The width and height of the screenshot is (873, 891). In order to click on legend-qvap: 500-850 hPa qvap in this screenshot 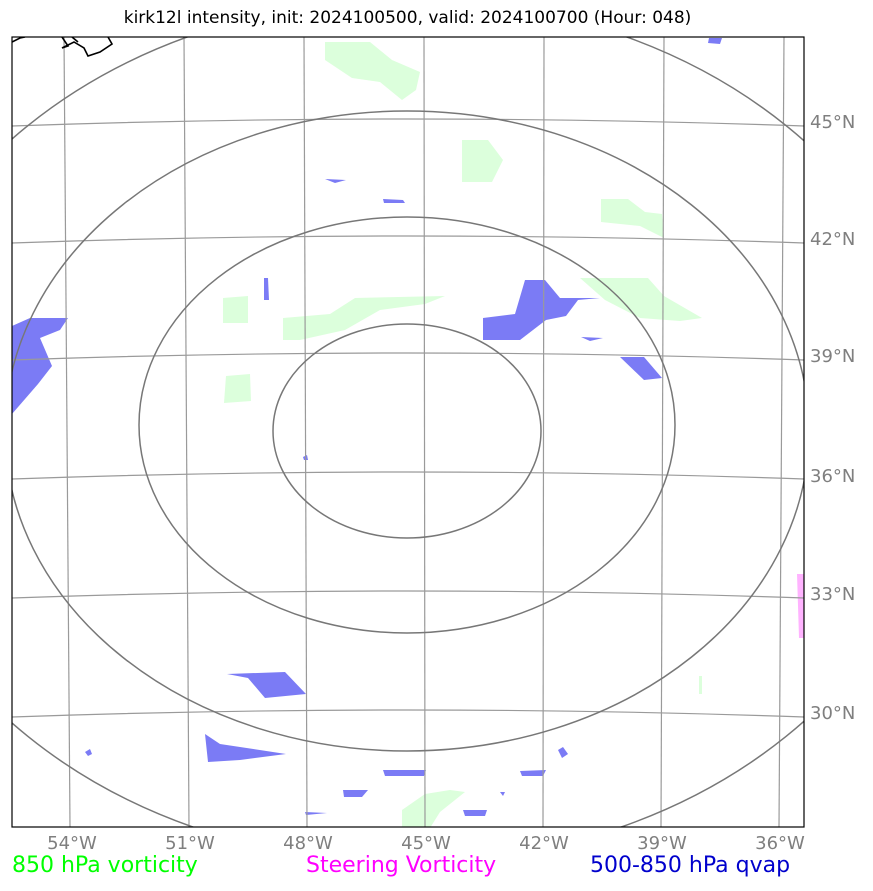, I will do `click(690, 865)`.